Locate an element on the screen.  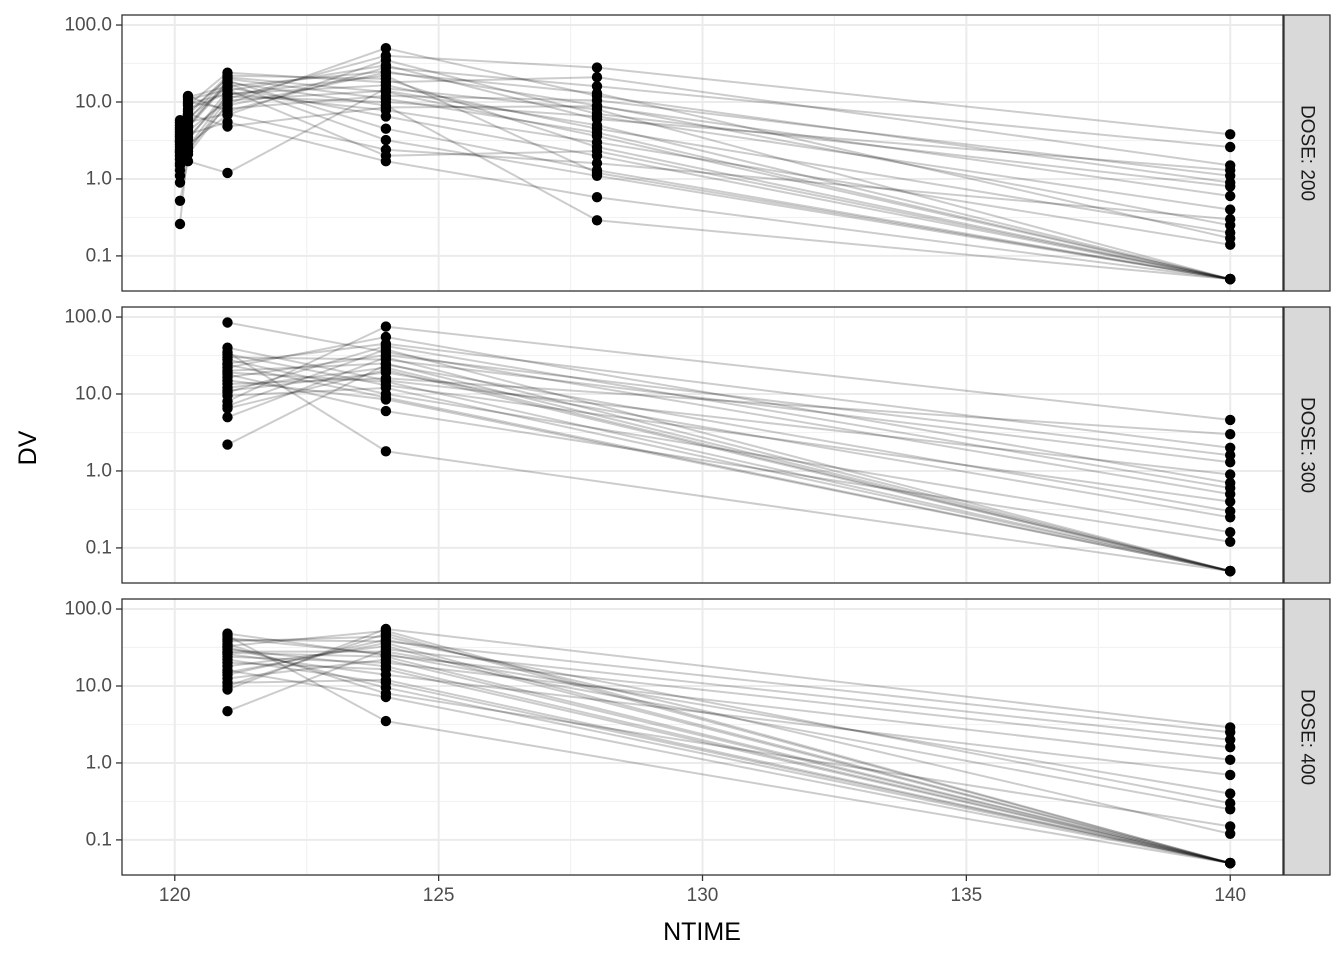
facet-strip-label: DOSE: 400 is located at coordinates (1307, 737).